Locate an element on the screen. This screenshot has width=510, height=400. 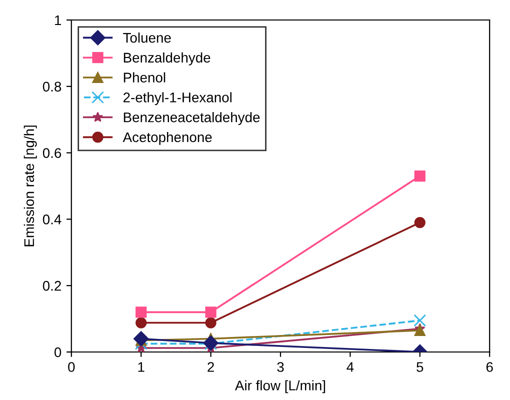
x-axis-title: Air flow [L/min] is located at coordinates (280, 387).